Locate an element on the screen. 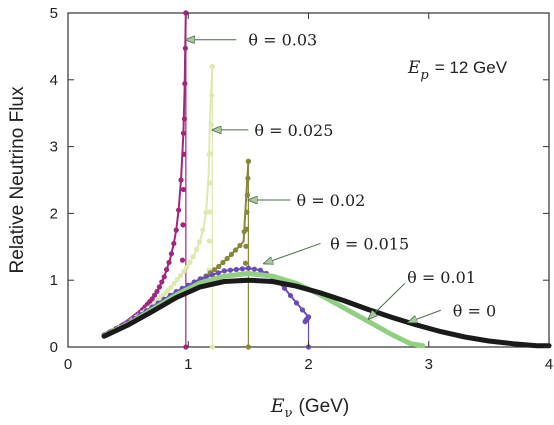 The height and width of the screenshot is (425, 554). x-axis-title: Eν (GeV) is located at coordinates (309, 408).